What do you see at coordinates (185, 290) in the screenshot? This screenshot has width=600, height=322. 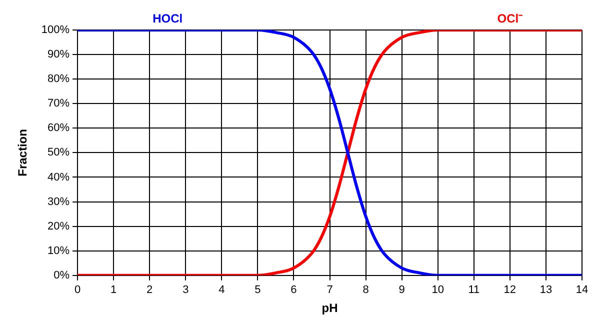 I see `x-tick-label: 3` at bounding box center [185, 290].